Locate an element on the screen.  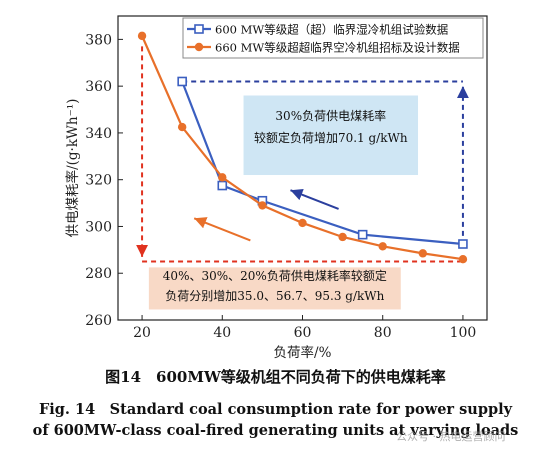
legend-label: 600 MW等级超（超）临界湿冷机组试验数据 is located at coordinates (332, 30).